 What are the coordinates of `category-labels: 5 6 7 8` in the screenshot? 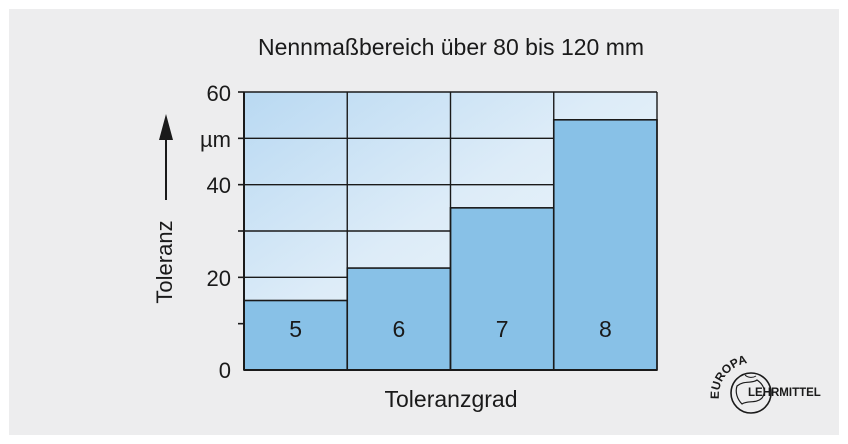 It's located at (450, 329).